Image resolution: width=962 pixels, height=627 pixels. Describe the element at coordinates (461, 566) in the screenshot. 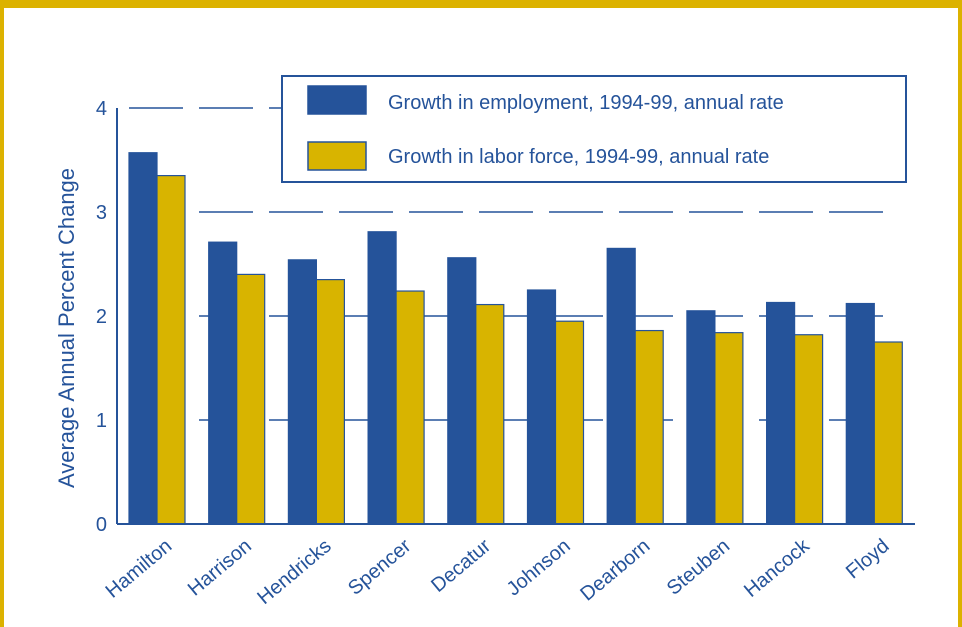

I see `x-tick-label: Decatur` at that location.